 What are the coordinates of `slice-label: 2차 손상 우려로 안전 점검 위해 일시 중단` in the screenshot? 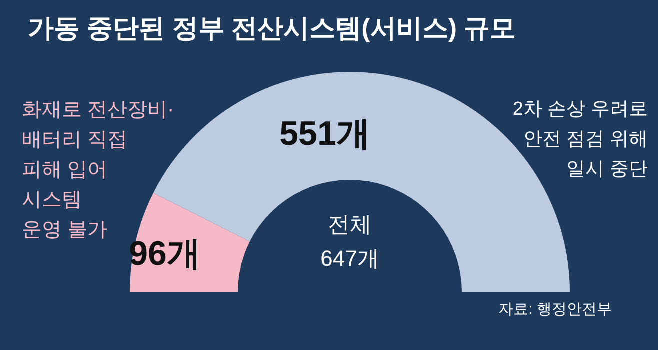 It's located at (580, 139).